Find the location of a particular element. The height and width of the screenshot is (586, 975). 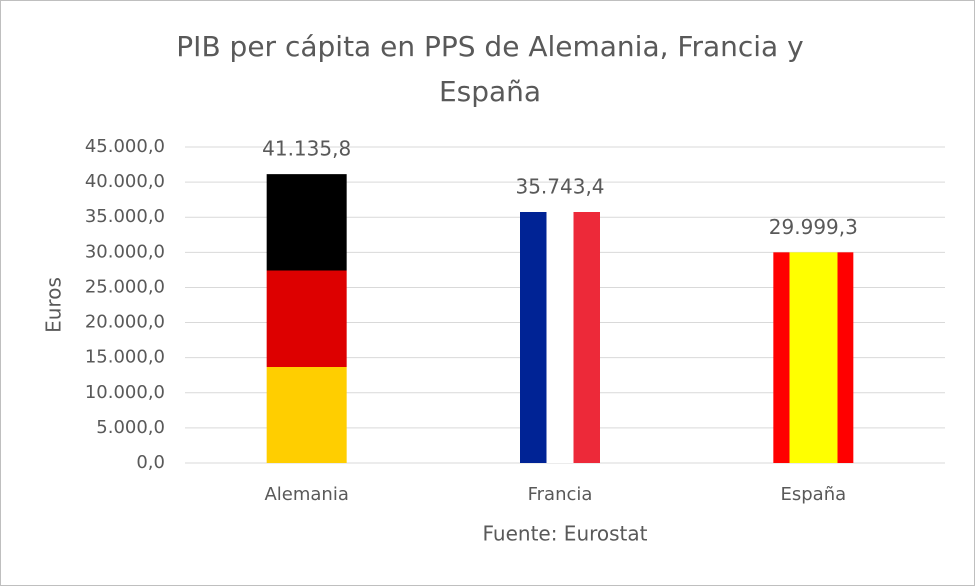

x-tick-label: Alemania is located at coordinates (306, 494).